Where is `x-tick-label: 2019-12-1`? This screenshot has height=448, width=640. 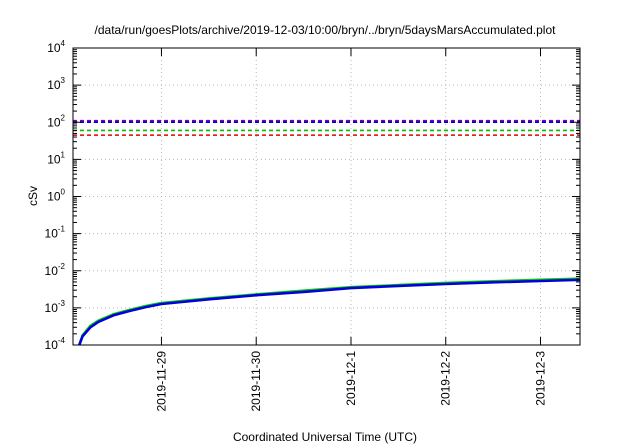 x-tick-label: 2019-12-1 is located at coordinates (351, 378).